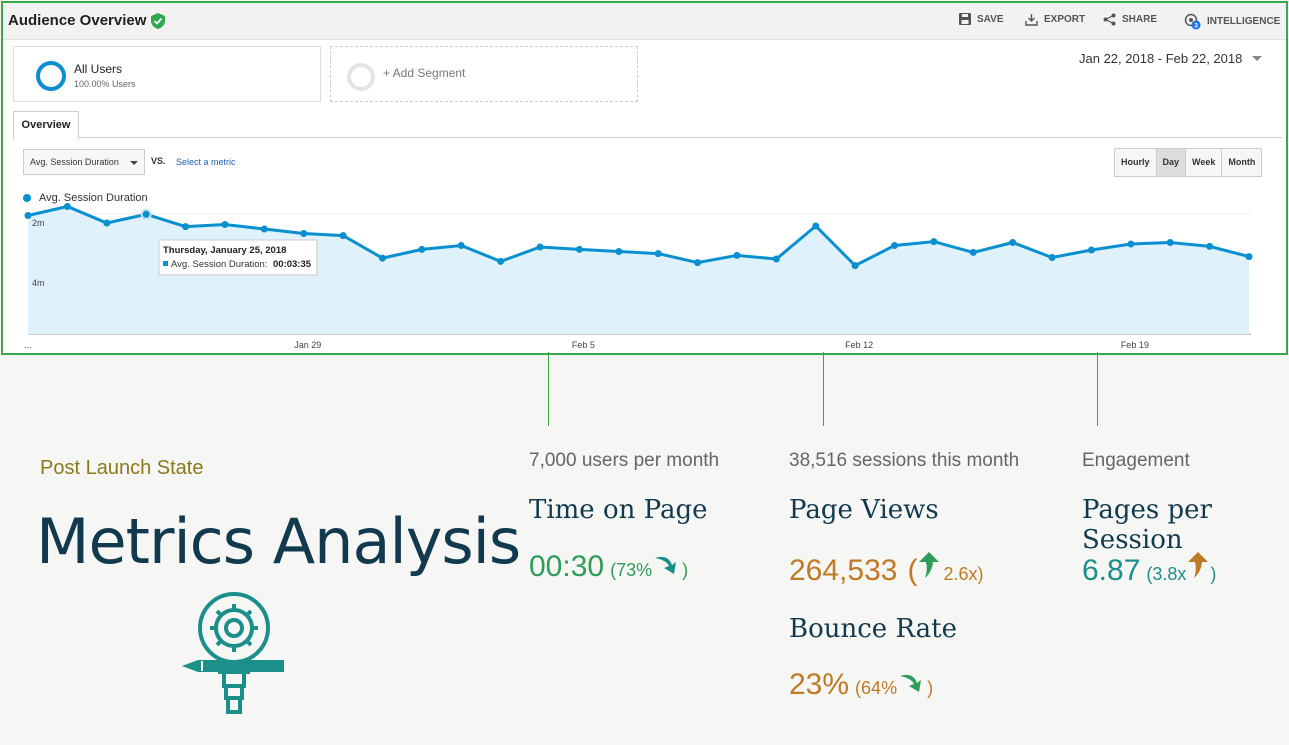  What do you see at coordinates (1244, 21) in the screenshot?
I see `intelligence-label: INTELLIGENCE` at bounding box center [1244, 21].